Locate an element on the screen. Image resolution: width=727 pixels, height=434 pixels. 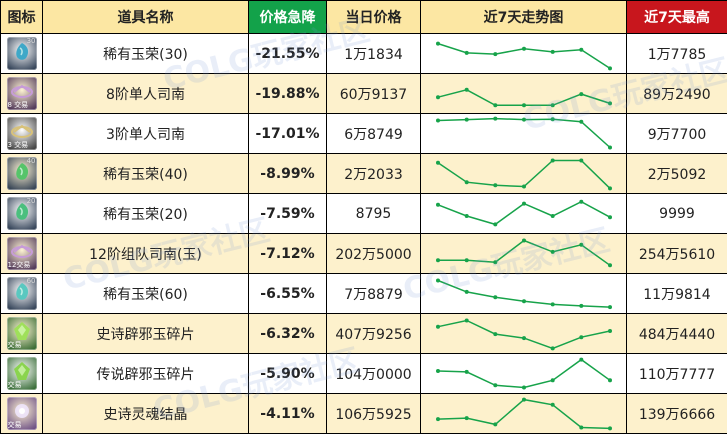
table-row: 40 稀有玉荣(40) -8.99% 2万2033 2万5092 is located at coordinates (363, 173).